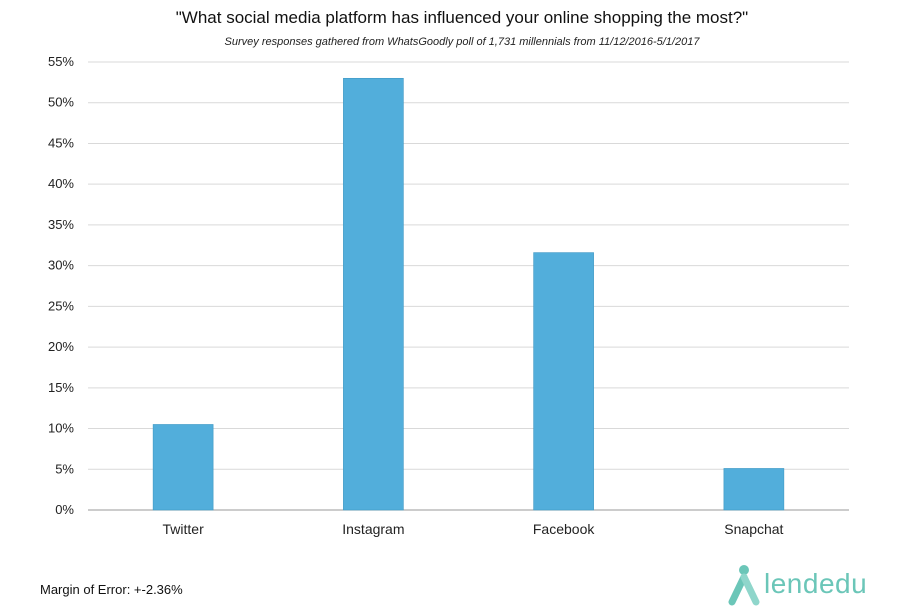  What do you see at coordinates (111, 589) in the screenshot?
I see `margin-of-error: Margin of Error: +-2.36%` at bounding box center [111, 589].